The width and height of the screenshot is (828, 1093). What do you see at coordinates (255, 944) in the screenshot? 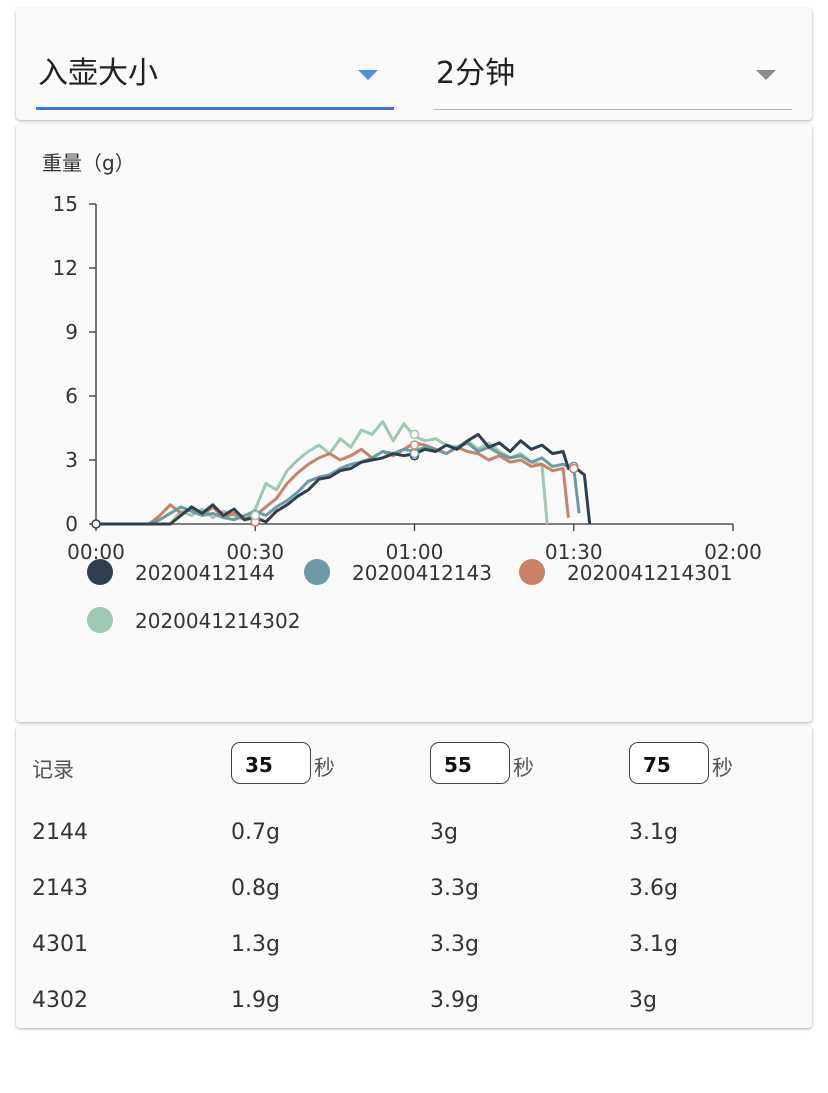
I see `weight-at-t1: 1.3g` at bounding box center [255, 944].